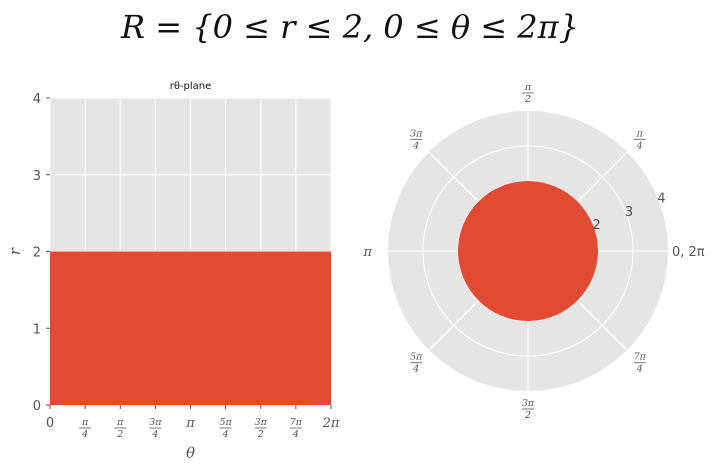 The width and height of the screenshot is (716, 471). I want to click on theta-tick-label-1-numerator: π, so click(640, 133).